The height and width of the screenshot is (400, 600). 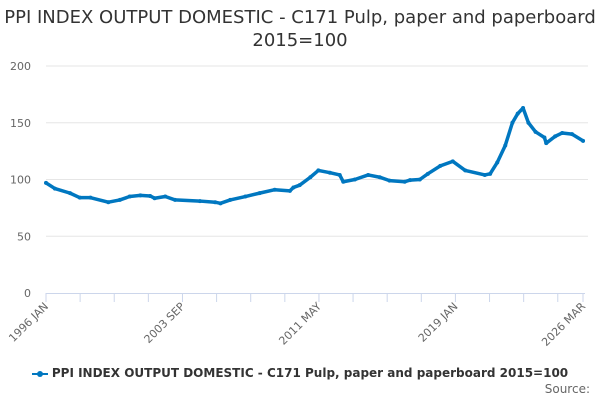 What do you see at coordinates (27, 293) in the screenshot?
I see `y-tick-label: 0` at bounding box center [27, 293].